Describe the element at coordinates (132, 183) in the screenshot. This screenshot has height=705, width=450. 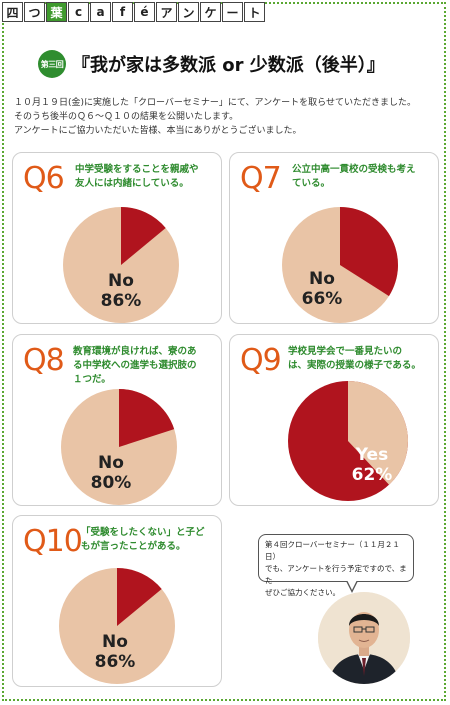
I see `question-text-line: 友人には内緒にしている。` at that location.